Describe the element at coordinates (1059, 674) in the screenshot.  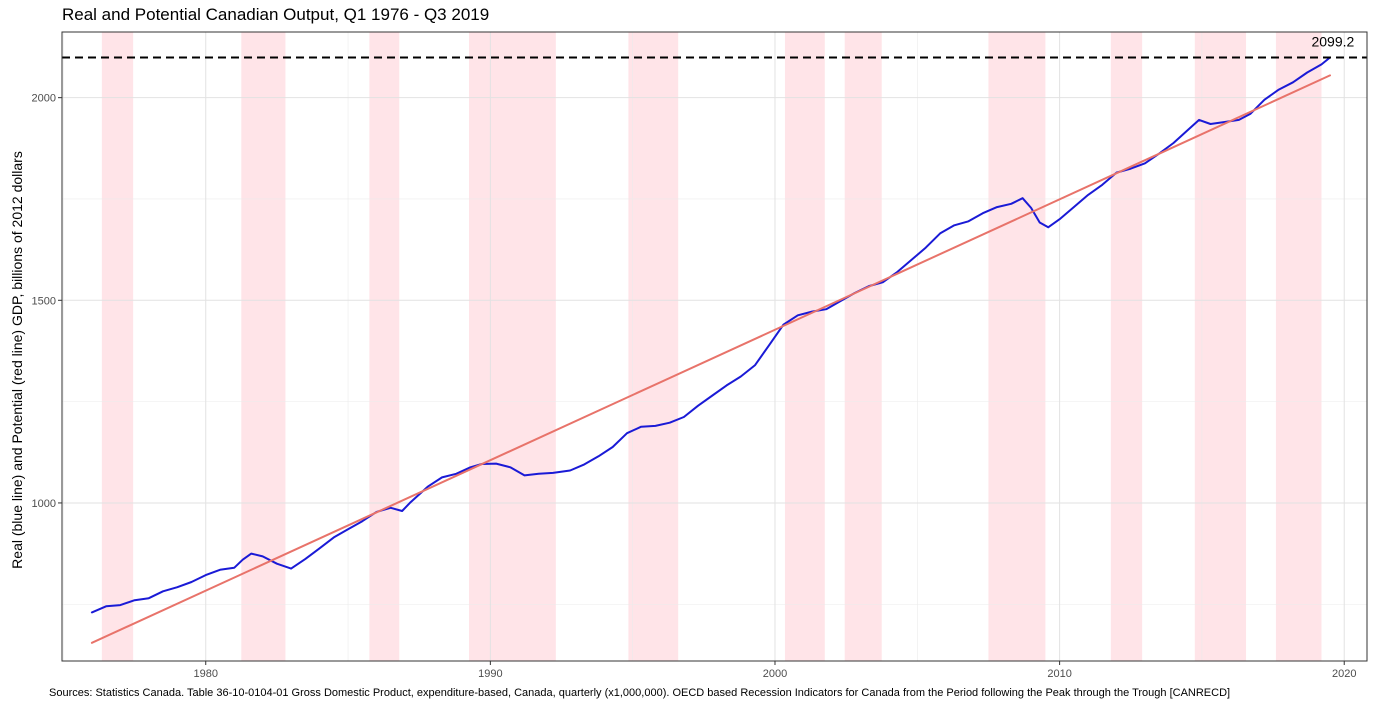
I see `x-tick-label-3: 2010` at that location.